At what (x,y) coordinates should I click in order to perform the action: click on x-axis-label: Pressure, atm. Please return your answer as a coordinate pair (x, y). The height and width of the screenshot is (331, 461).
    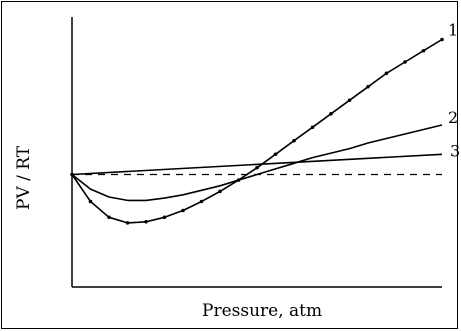
    Looking at the image, I should click on (262, 311).